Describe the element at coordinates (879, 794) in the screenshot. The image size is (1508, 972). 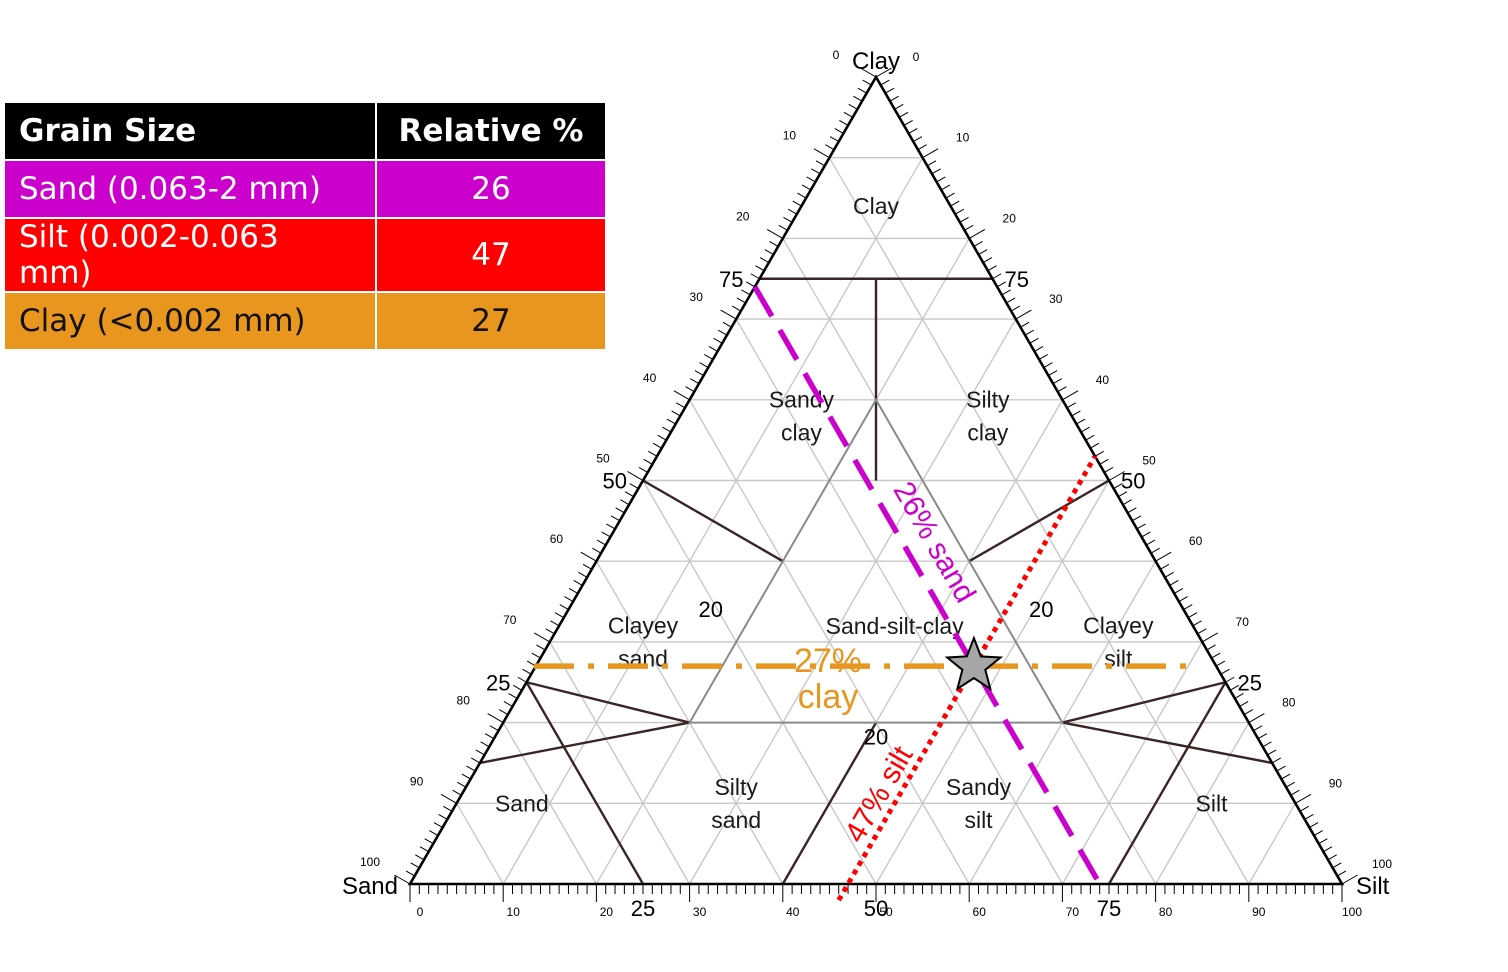
I see `silt-annotation: 47% silt` at that location.